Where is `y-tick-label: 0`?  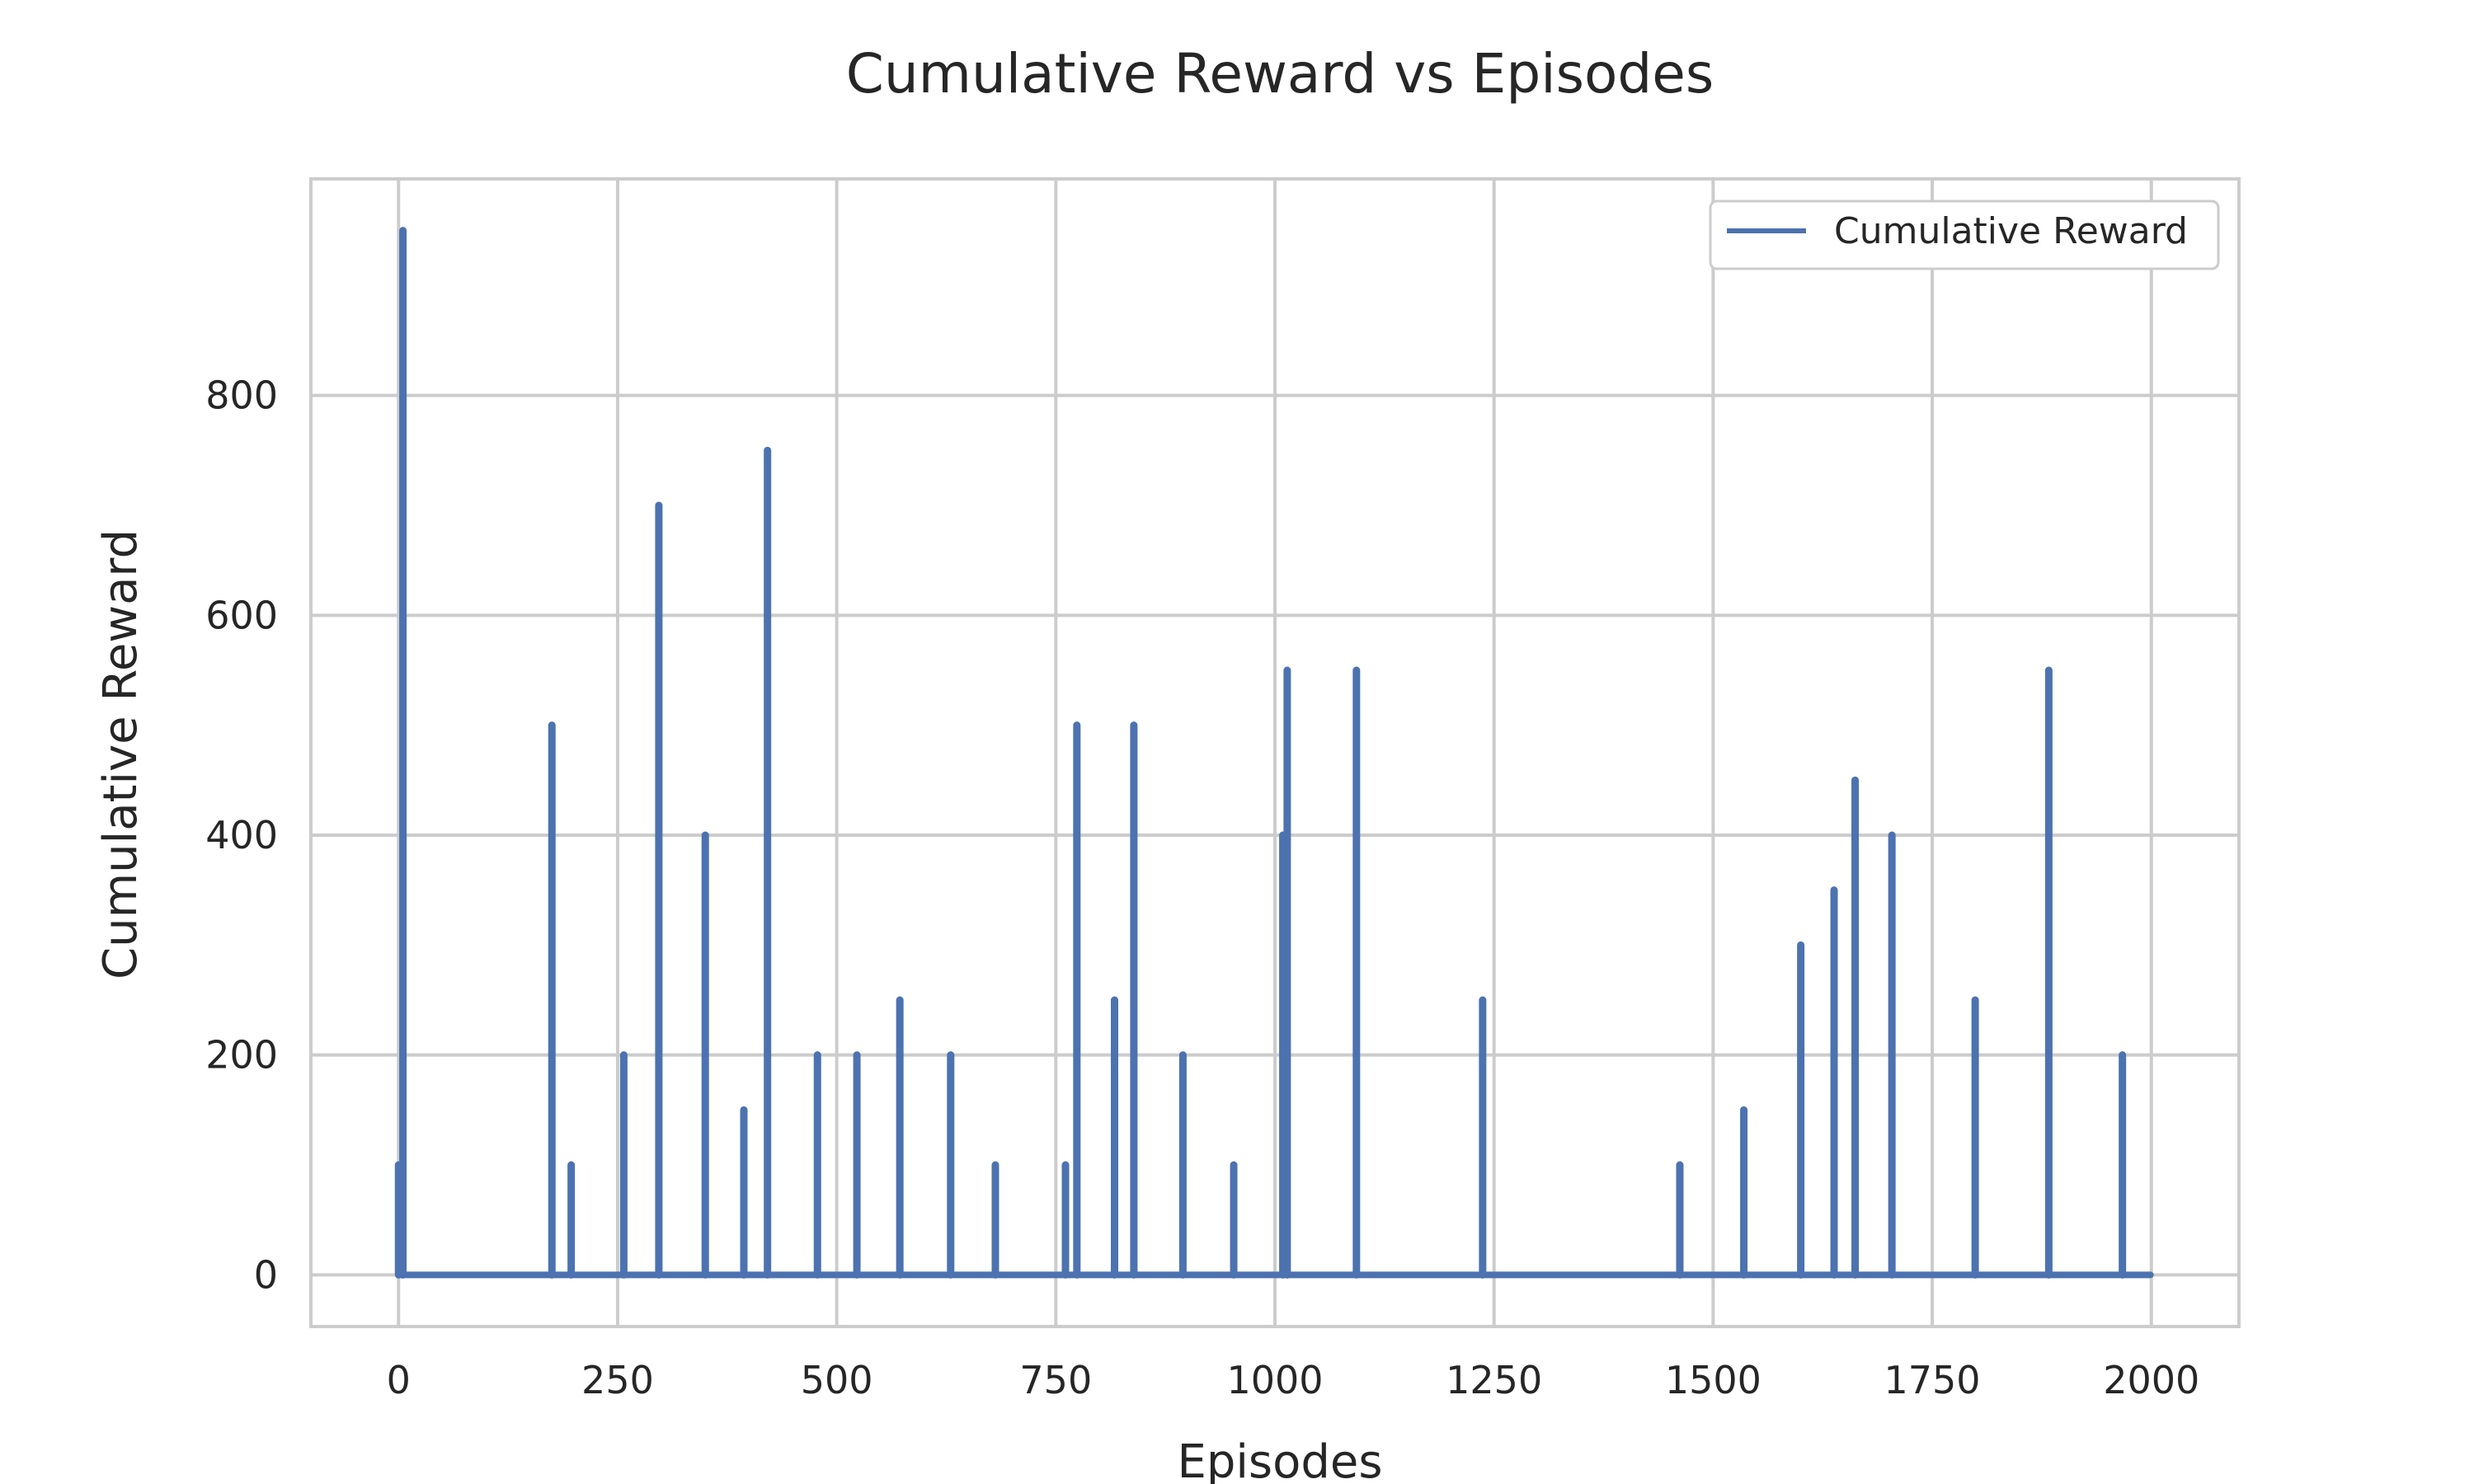
y-tick-label: 0 is located at coordinates (266, 1274).